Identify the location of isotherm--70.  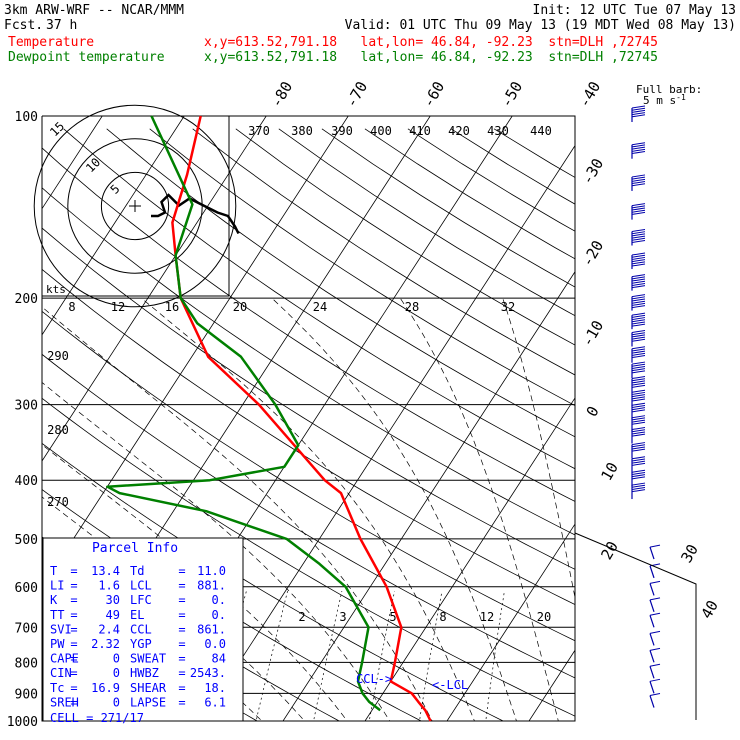
(72, 163).